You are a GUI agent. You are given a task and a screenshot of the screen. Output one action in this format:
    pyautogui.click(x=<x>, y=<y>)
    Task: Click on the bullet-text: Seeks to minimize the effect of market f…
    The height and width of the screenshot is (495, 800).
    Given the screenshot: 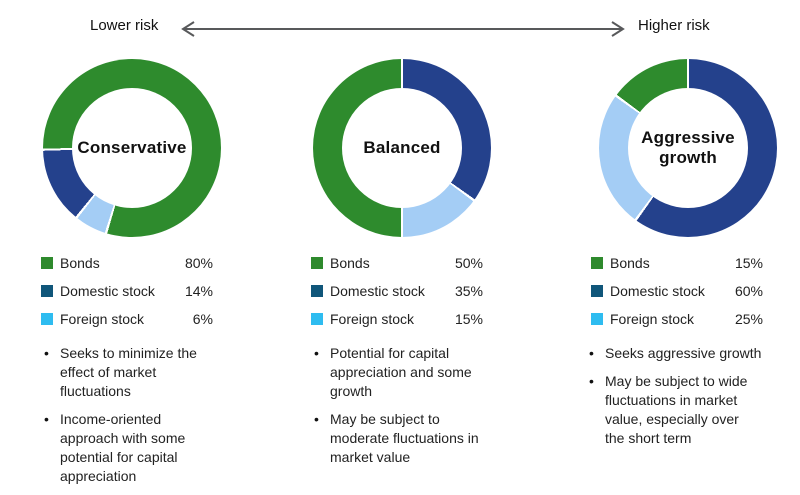 What is the action you would take?
    pyautogui.click(x=128, y=372)
    